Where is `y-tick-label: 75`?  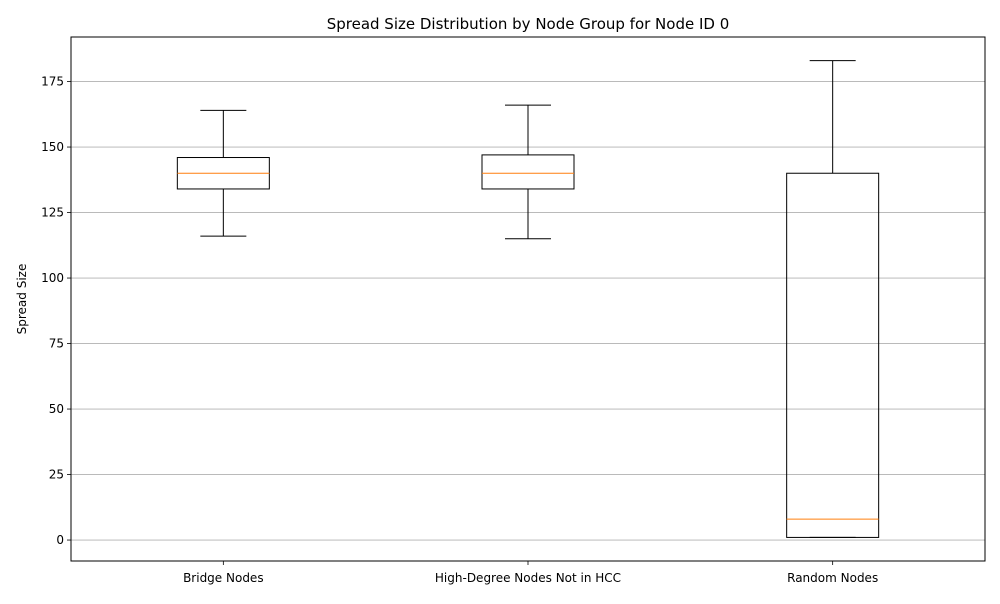 y-tick-label: 75 is located at coordinates (56, 344).